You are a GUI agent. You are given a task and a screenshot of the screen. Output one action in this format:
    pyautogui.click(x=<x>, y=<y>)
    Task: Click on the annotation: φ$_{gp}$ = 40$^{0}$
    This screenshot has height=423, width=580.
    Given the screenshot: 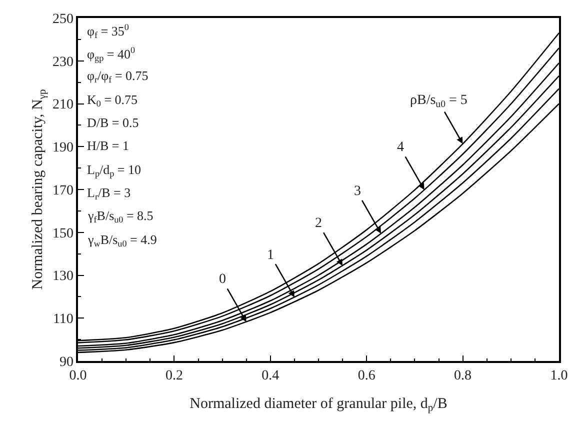 What is the action you would take?
    pyautogui.click(x=111, y=54)
    